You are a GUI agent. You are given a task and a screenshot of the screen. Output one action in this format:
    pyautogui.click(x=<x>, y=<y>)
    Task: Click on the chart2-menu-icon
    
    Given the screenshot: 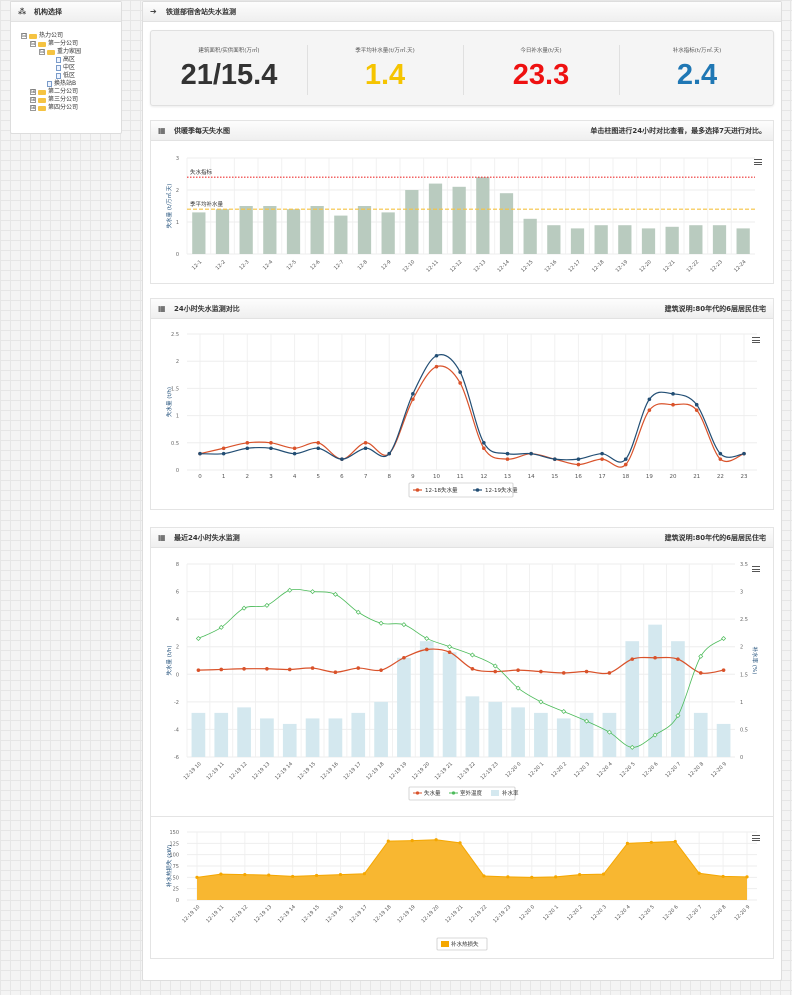 What is the action you would take?
    pyautogui.click(x=756, y=340)
    